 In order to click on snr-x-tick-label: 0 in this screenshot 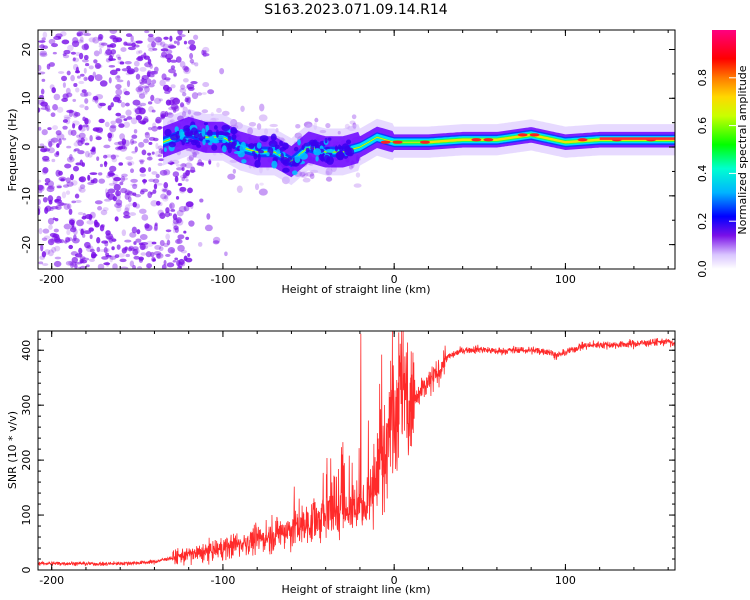, I will do `click(394, 580)`.